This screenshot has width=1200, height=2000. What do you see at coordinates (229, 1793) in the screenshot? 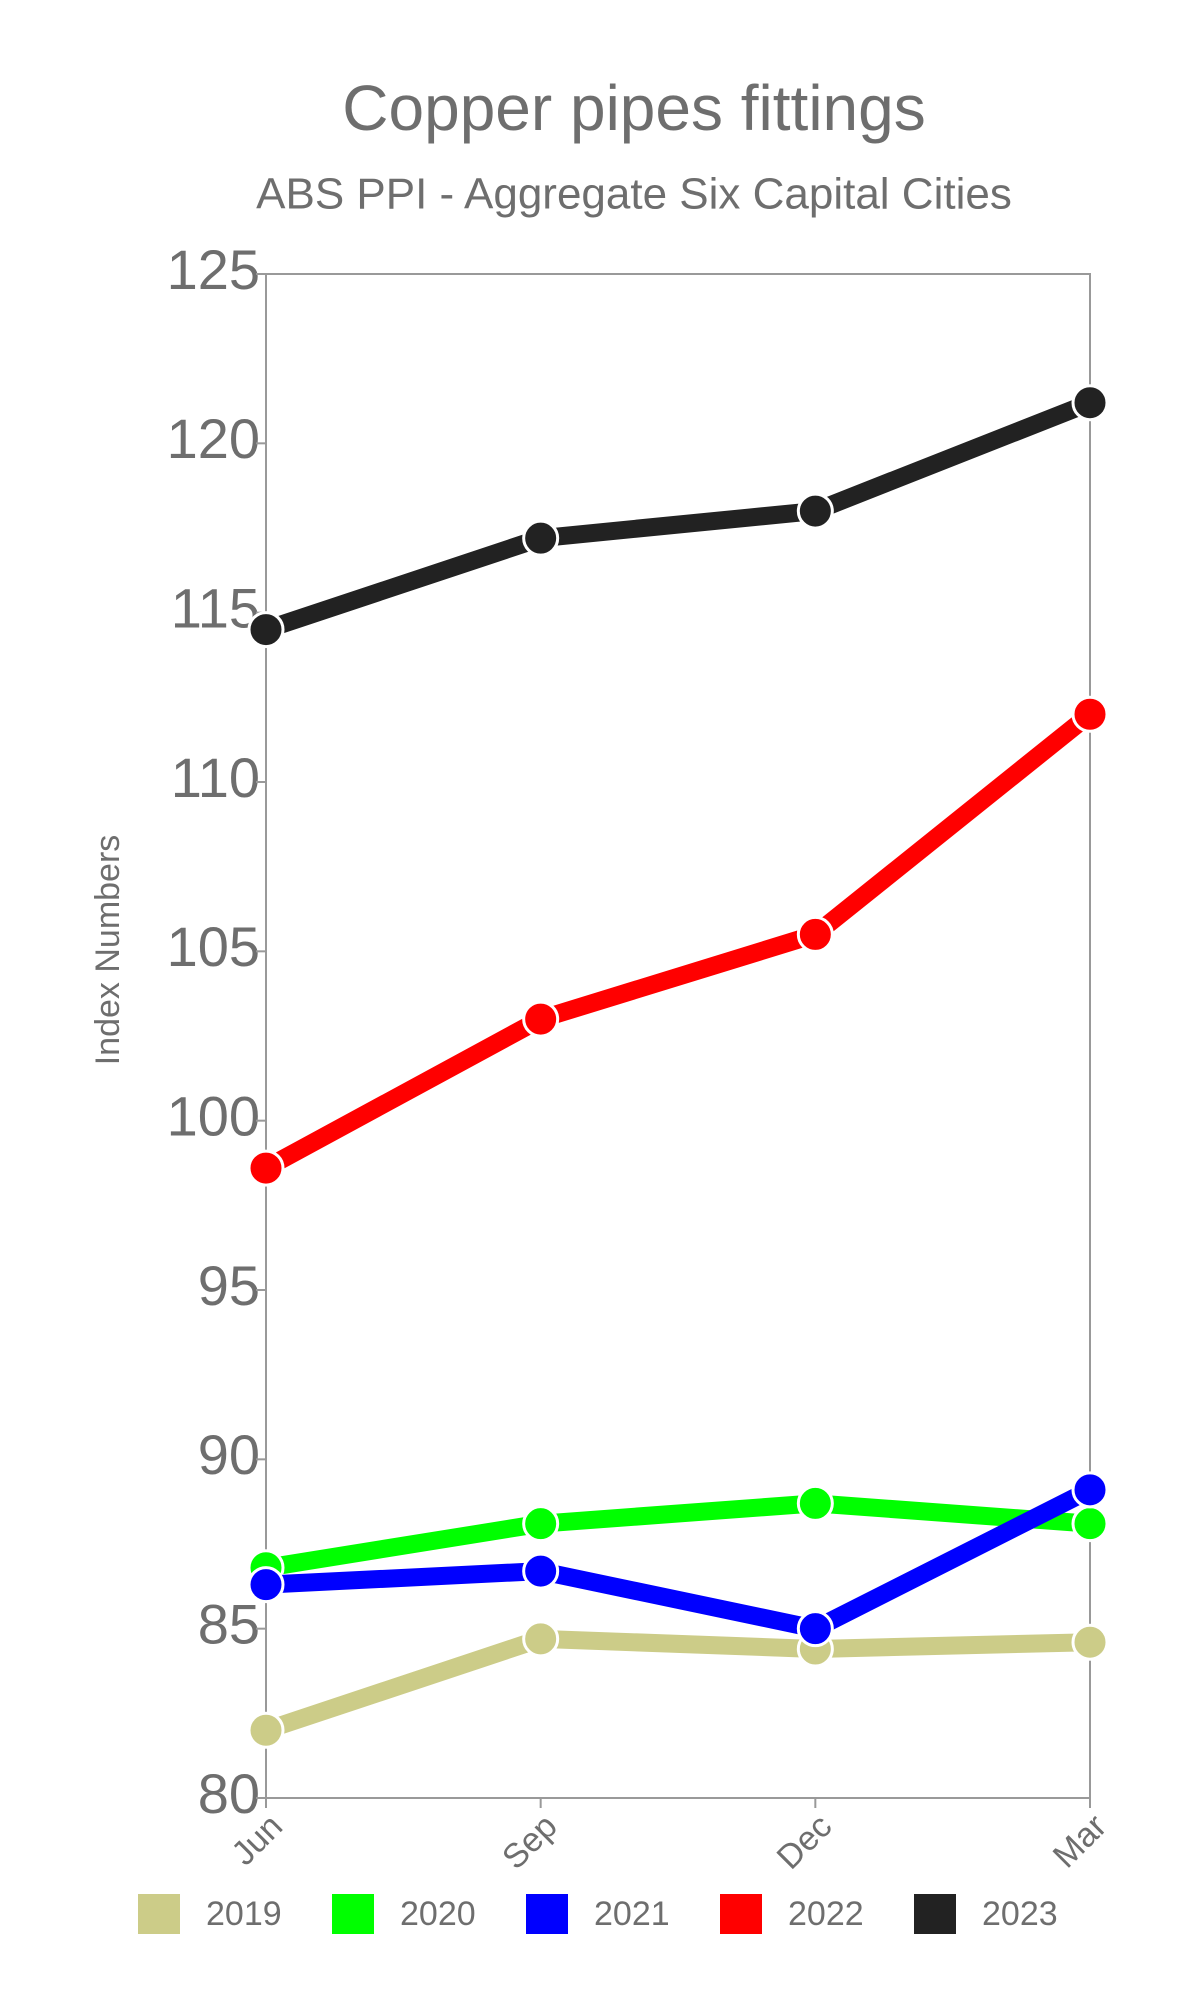
I see `y-tick-label: 80` at bounding box center [229, 1793].